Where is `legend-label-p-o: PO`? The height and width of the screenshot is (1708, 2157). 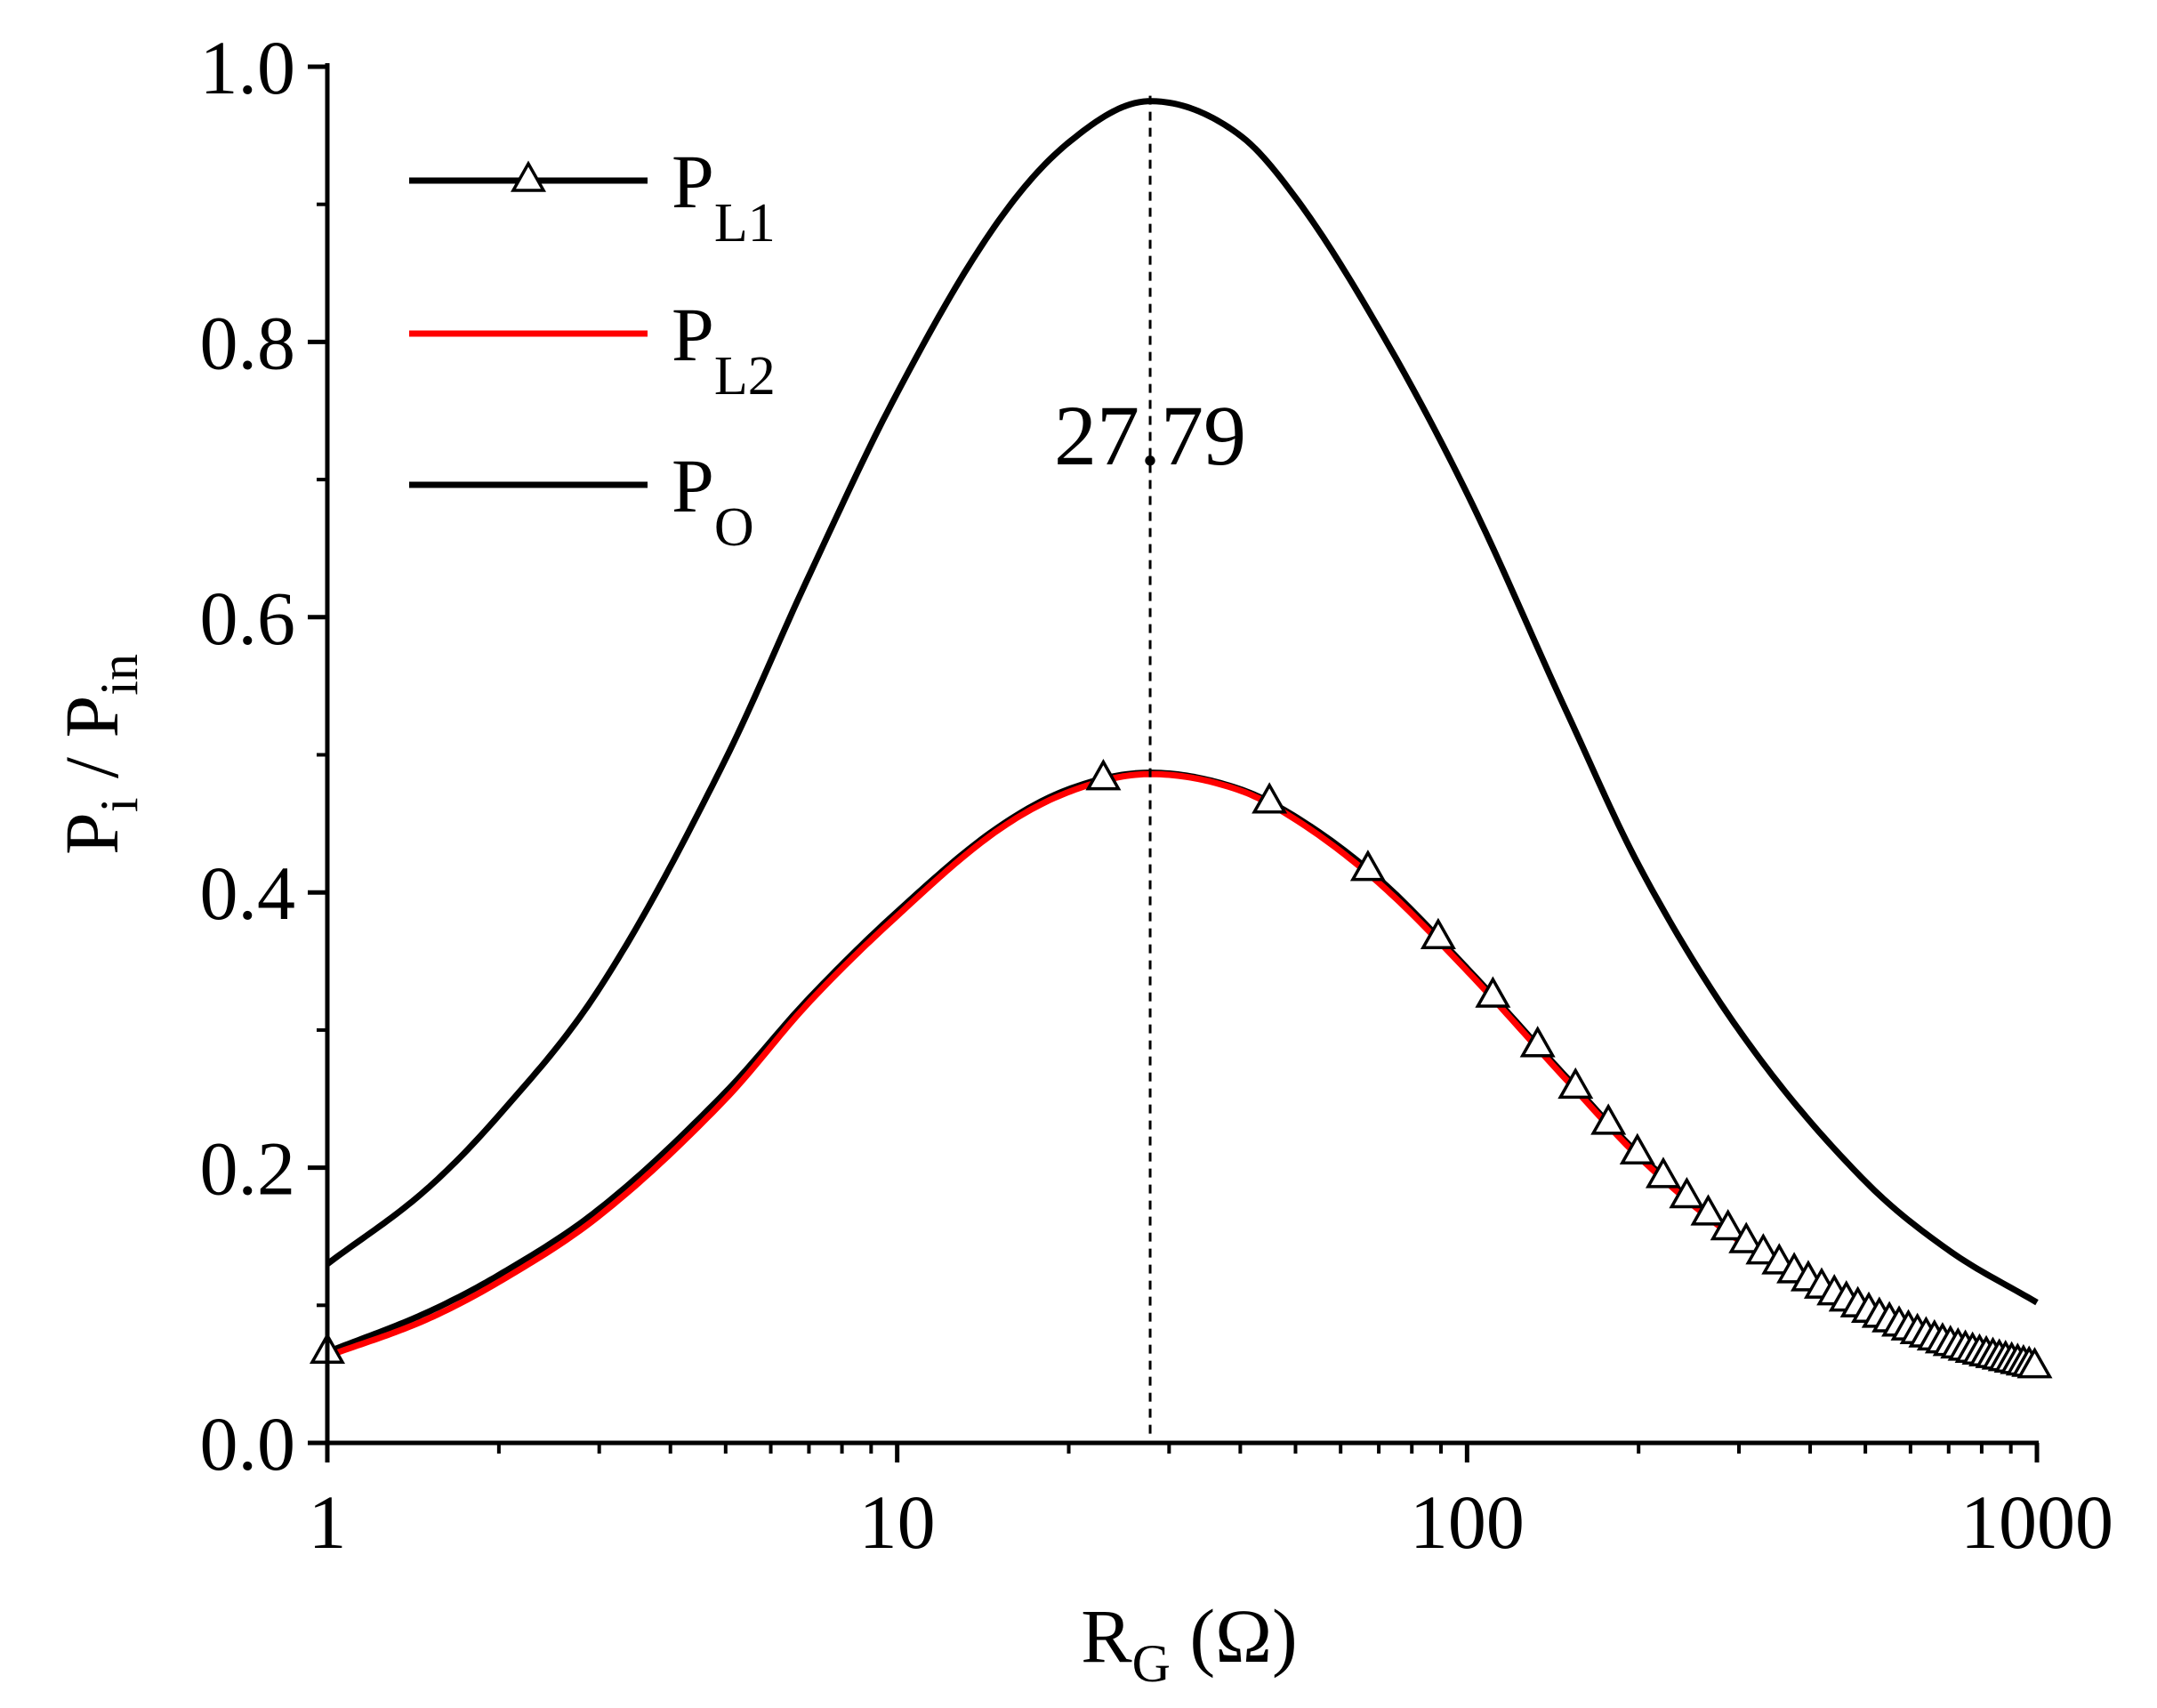
legend-label-p-o: PO is located at coordinates (713, 500).